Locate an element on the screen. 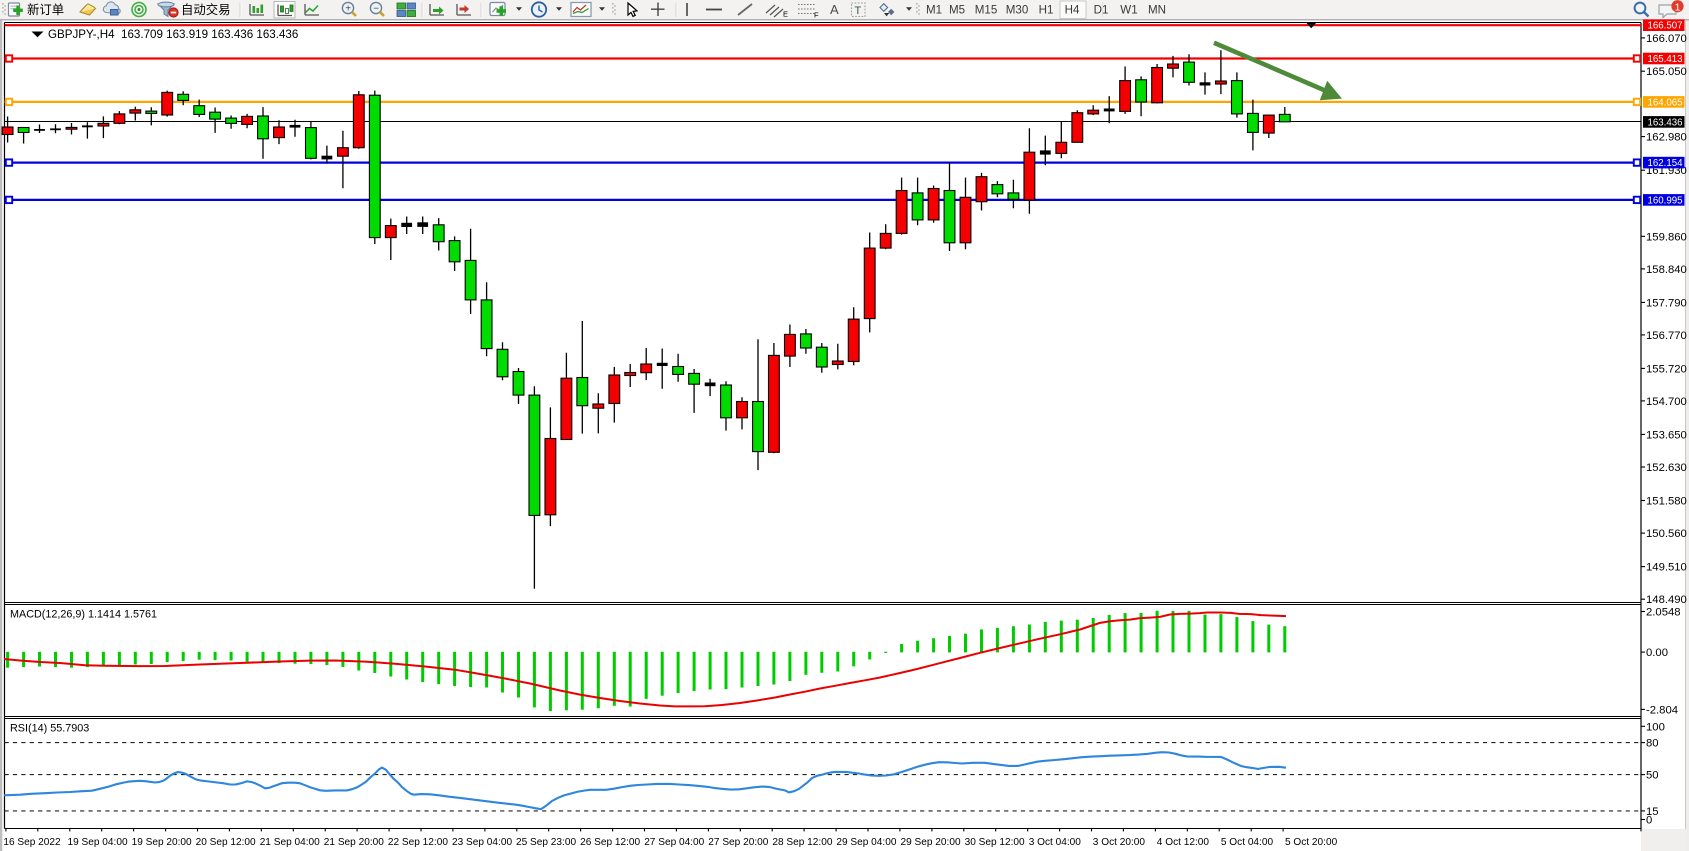 Image resolution: width=1689 pixels, height=851 pixels. svg-text: 50 is located at coordinates (1652, 776).